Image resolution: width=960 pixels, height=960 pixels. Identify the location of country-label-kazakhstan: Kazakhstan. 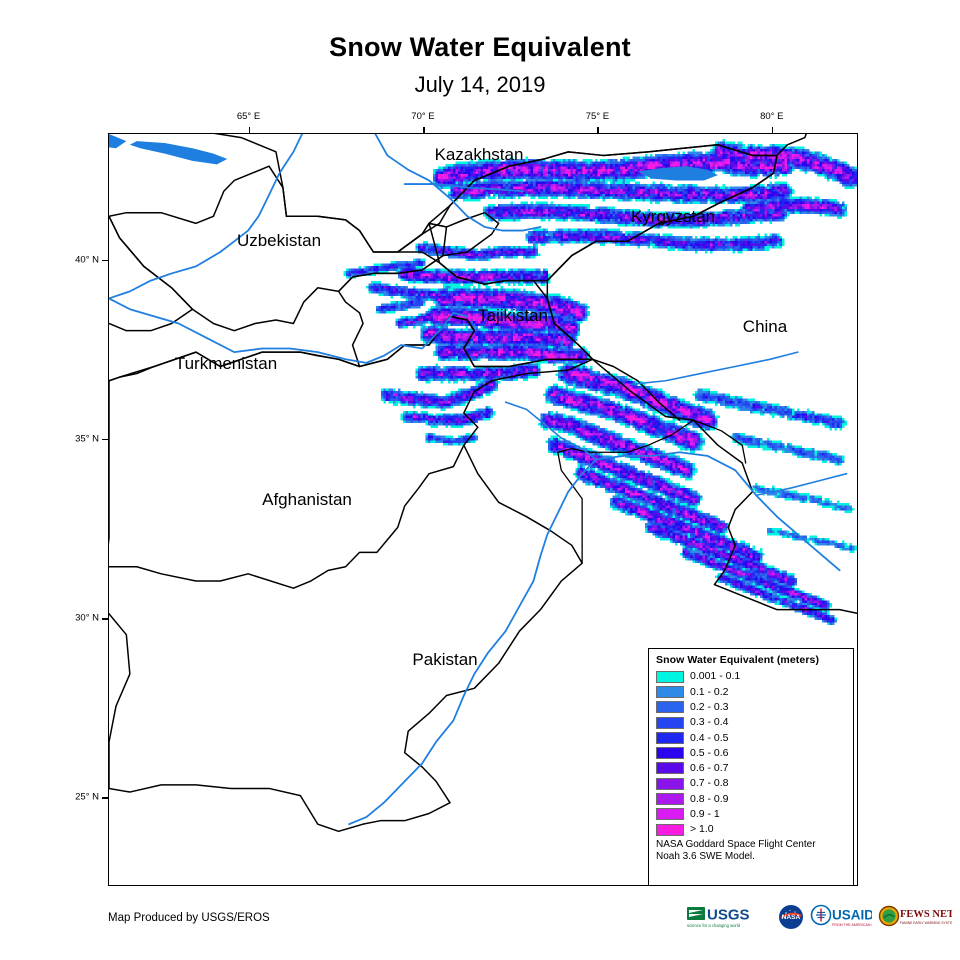
(479, 154).